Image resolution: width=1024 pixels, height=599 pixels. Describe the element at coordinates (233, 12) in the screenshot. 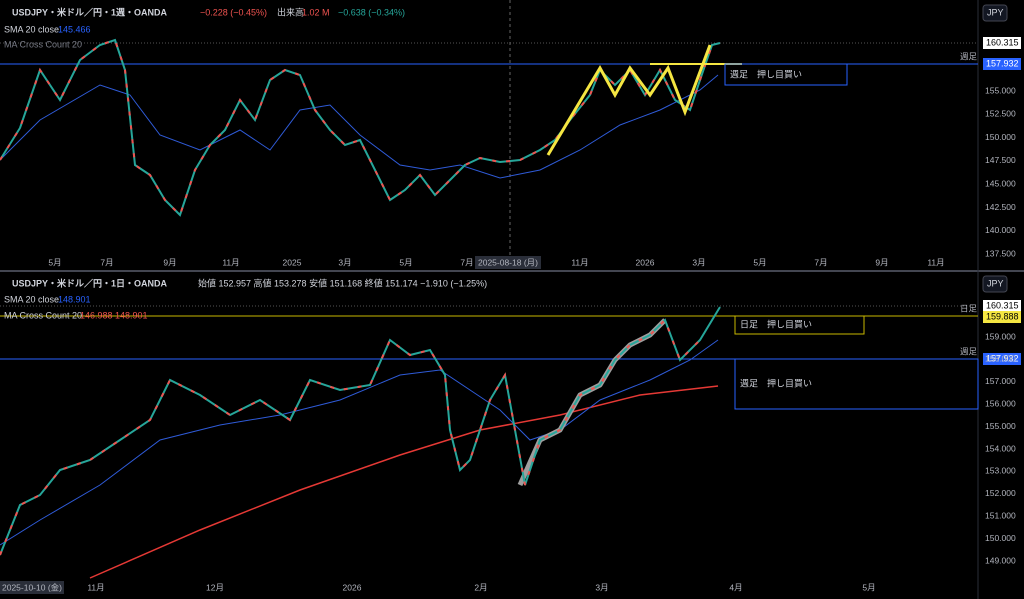

I see `change: −0.228 (−0.45%)` at that location.